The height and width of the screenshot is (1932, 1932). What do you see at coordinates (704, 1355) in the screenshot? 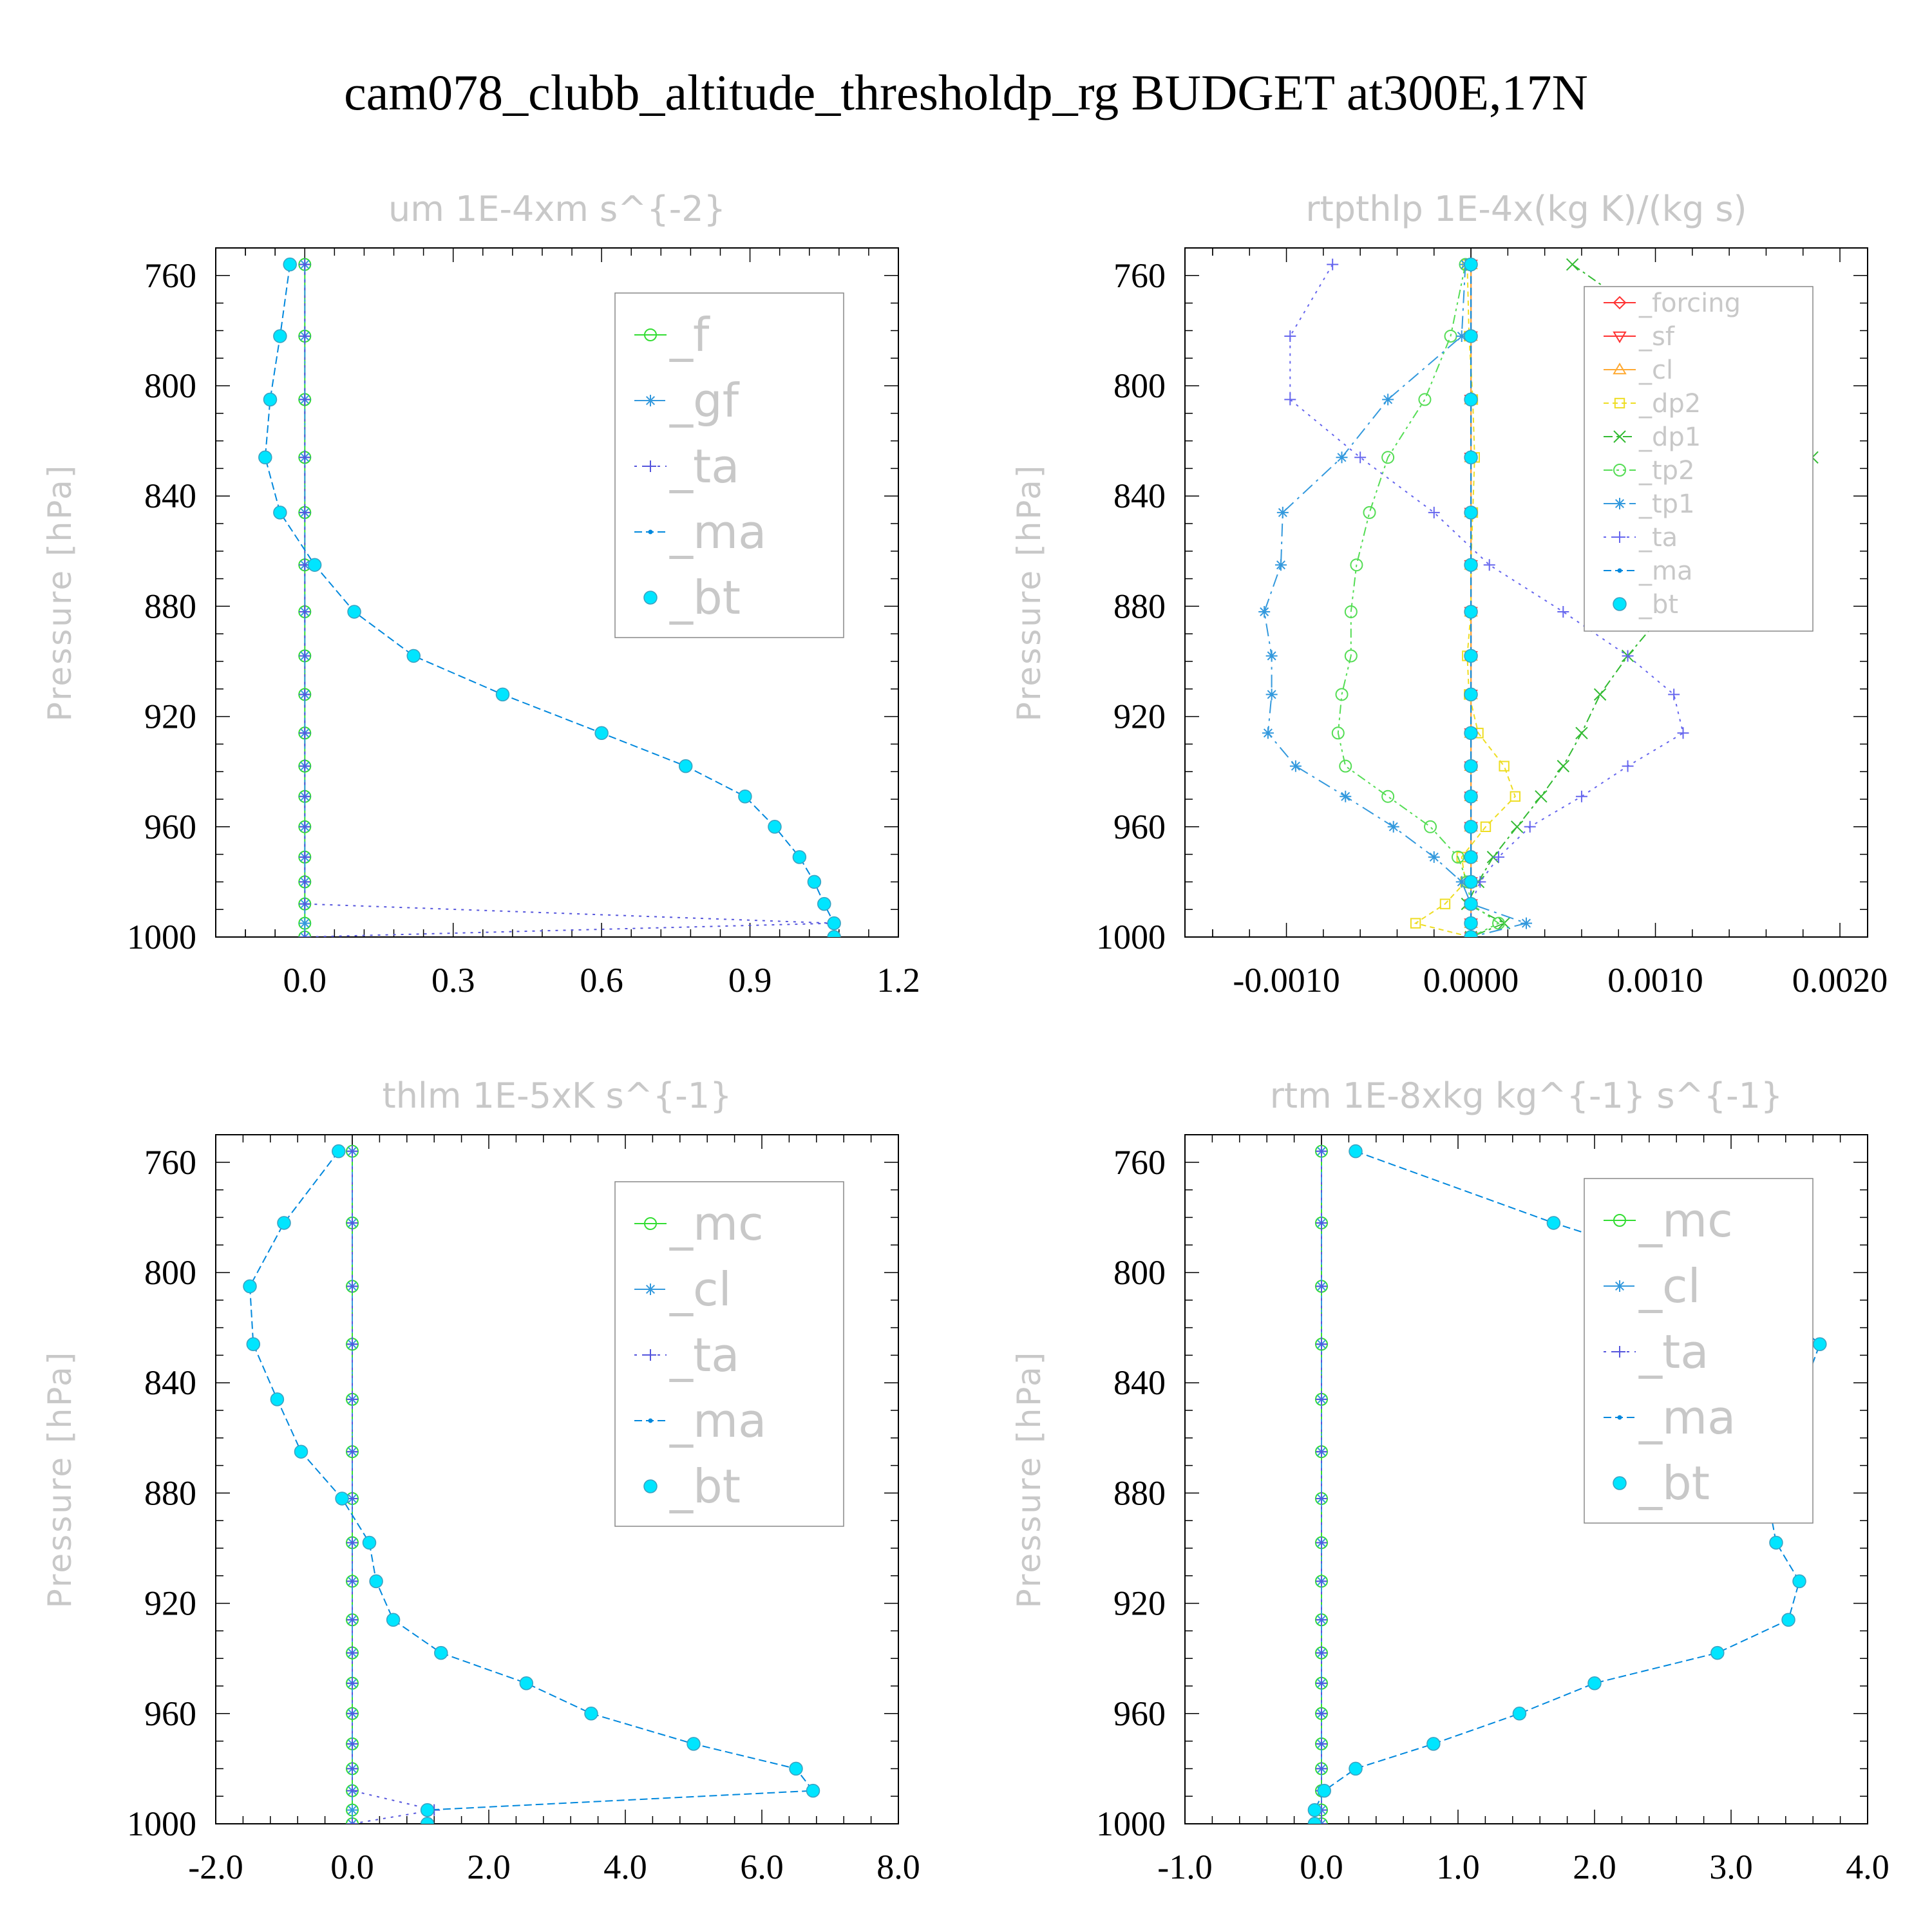
I see `legend-label: _ta` at bounding box center [704, 1355].